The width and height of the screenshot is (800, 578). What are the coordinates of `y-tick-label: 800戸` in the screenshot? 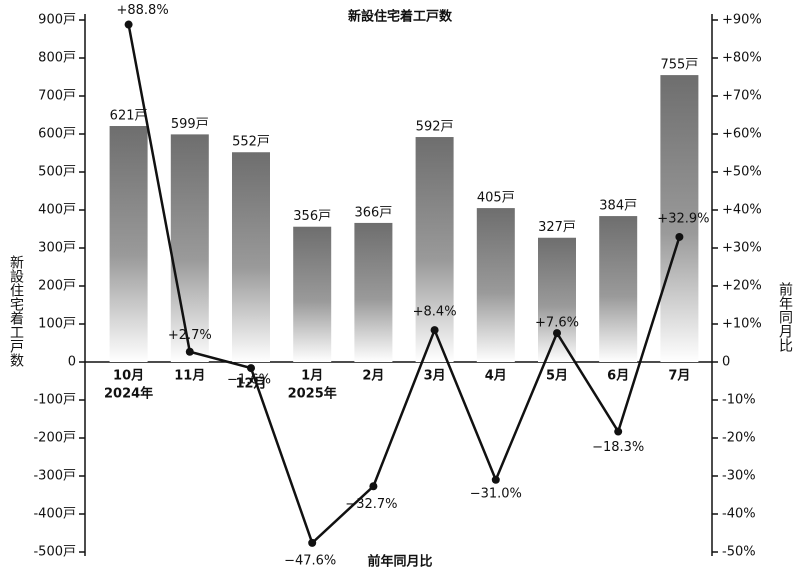 It's located at (57, 58).